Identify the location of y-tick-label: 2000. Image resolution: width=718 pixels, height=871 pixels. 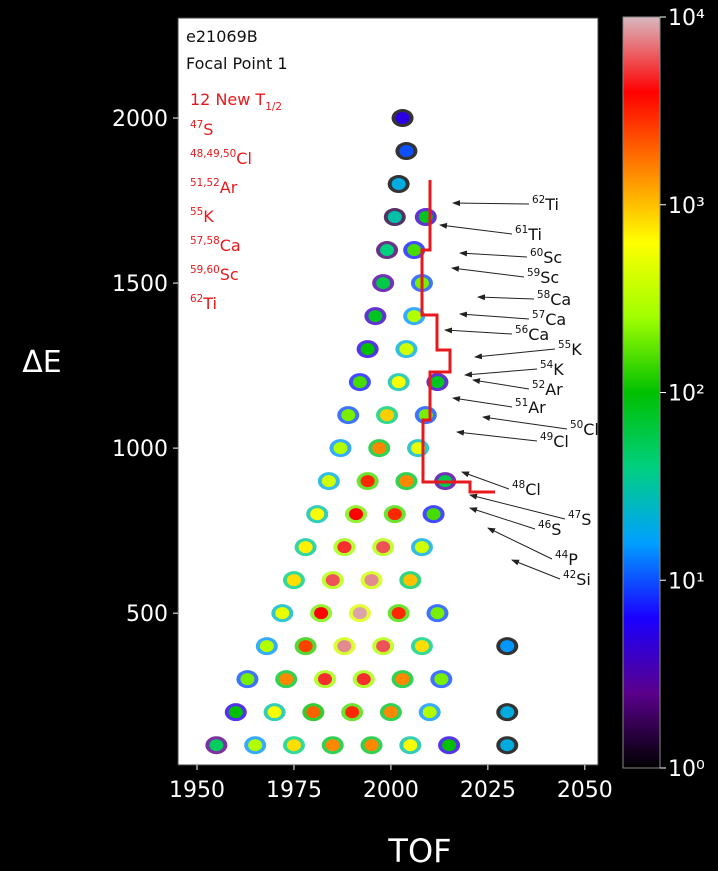
(140, 119).